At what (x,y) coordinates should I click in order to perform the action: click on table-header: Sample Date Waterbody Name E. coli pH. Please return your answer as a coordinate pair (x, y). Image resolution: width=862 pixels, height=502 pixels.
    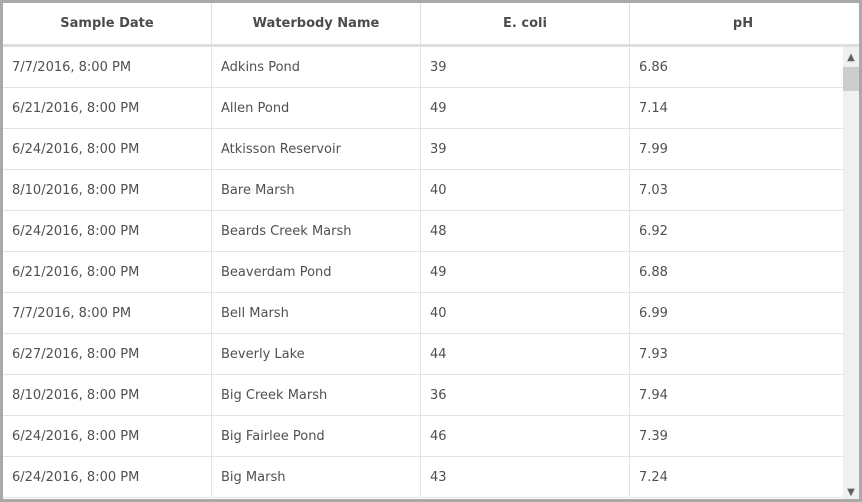
    Looking at the image, I should click on (431, 25).